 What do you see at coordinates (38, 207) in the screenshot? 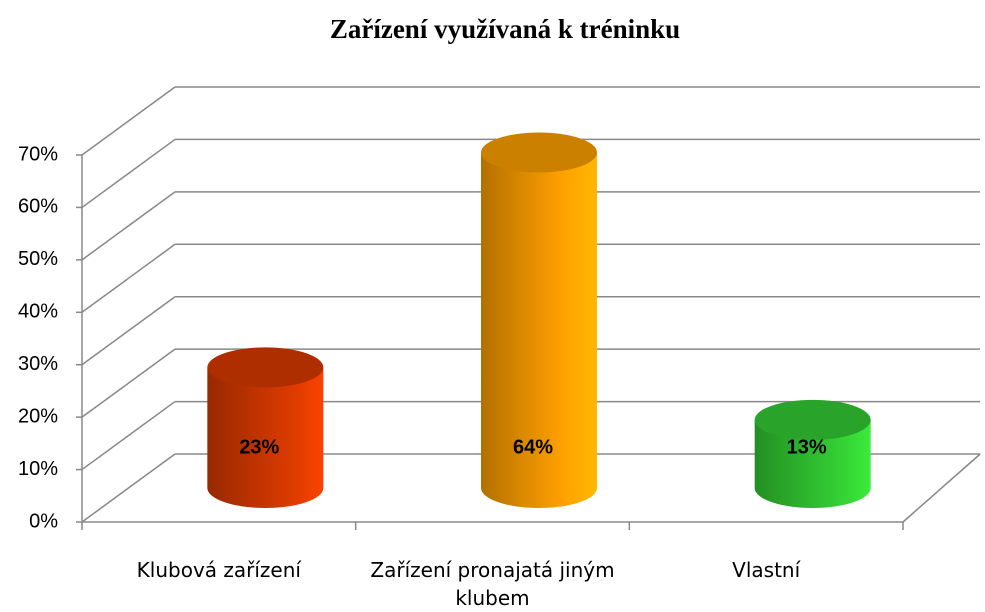
I see `y-tick-label: 60%` at bounding box center [38, 207].